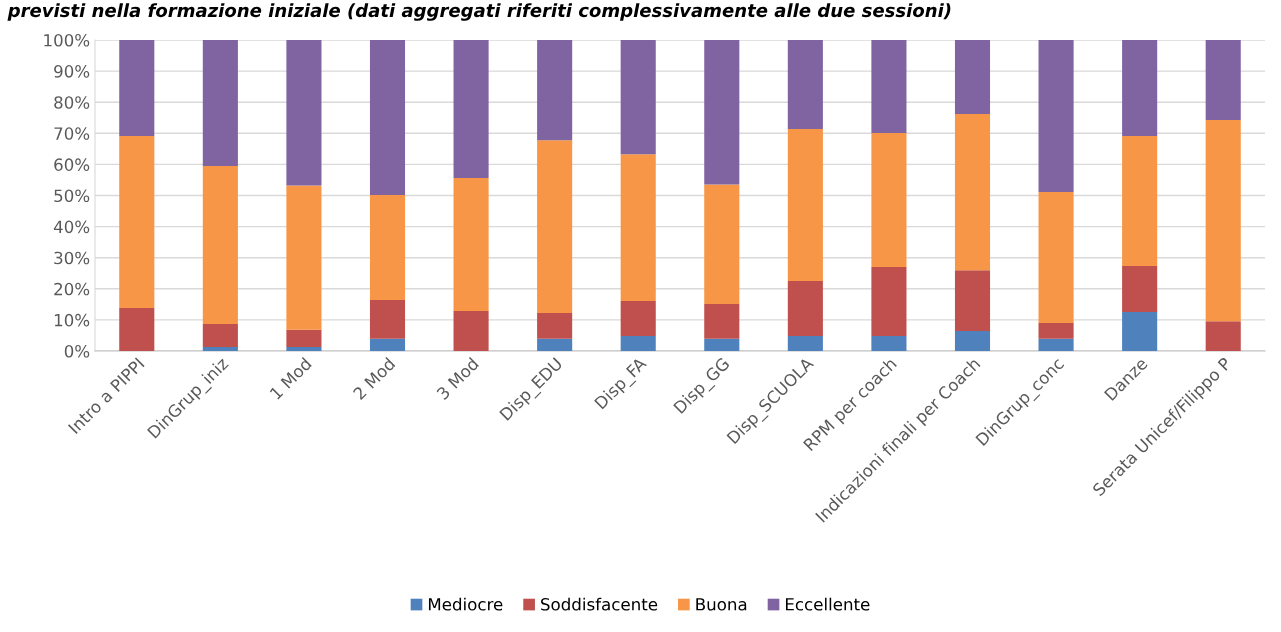 The height and width of the screenshot is (632, 1281). I want to click on y-tick-label: 10%, so click(72, 320).